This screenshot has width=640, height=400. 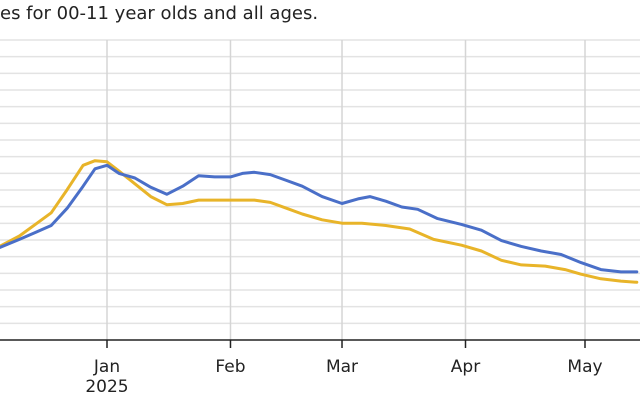 What do you see at coordinates (584, 367) in the screenshot?
I see `x-tick-label: May` at bounding box center [584, 367].